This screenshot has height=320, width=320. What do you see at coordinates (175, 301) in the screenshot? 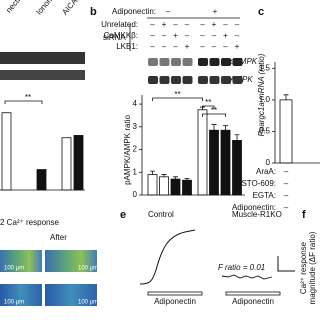
I see `label: Adiponectin` at bounding box center [175, 301].